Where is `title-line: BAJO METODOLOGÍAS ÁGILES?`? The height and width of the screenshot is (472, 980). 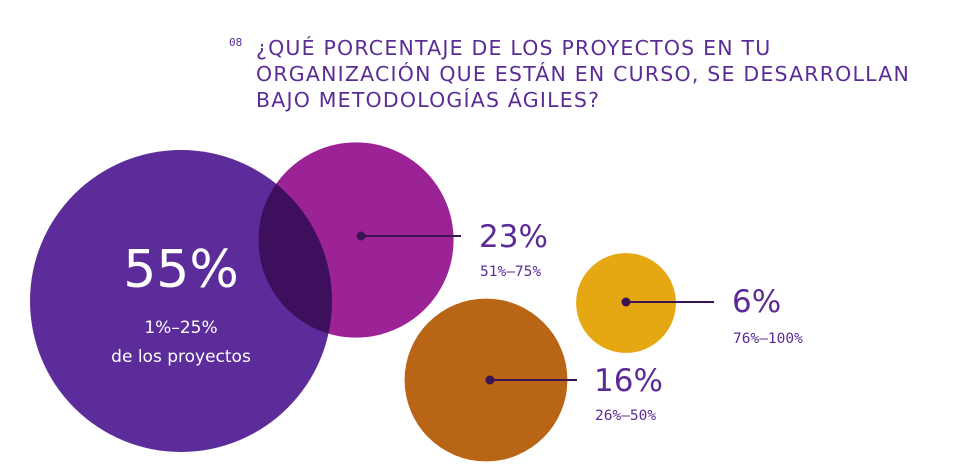 title-line: BAJO METODOLOGÍAS ÁGILES? is located at coordinates (428, 100).